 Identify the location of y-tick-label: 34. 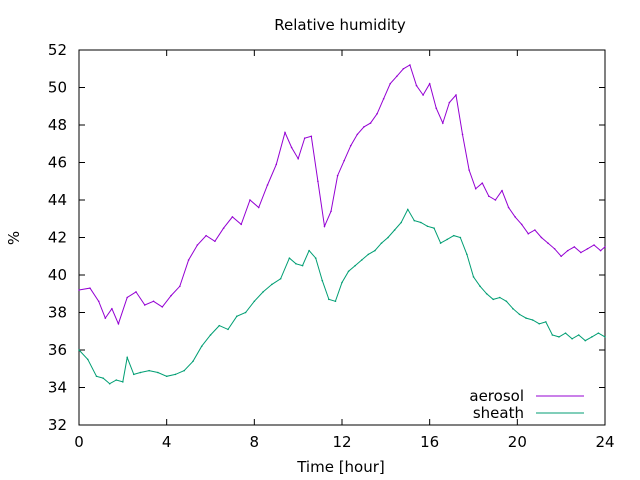
(57, 388).